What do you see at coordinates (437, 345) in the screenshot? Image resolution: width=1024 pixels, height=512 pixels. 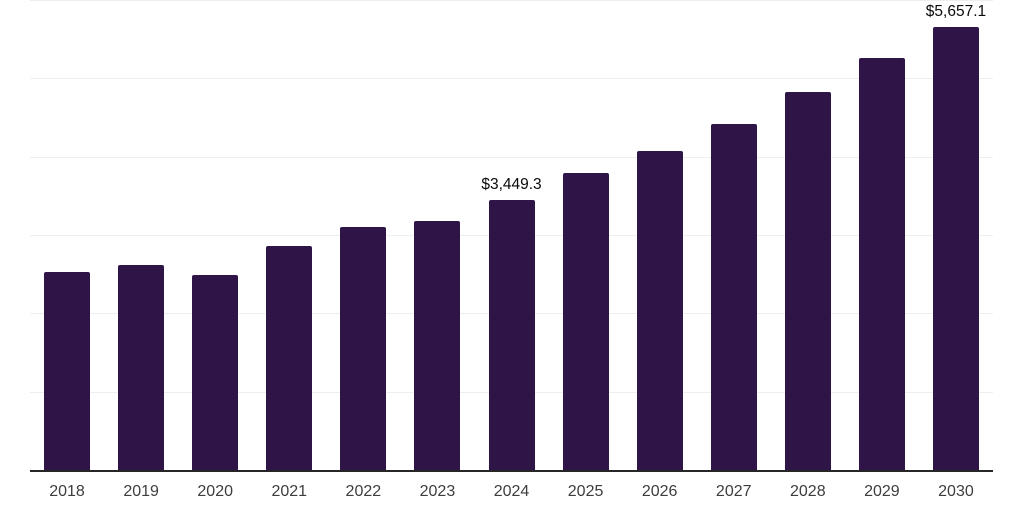 I see `bar-2023` at bounding box center [437, 345].